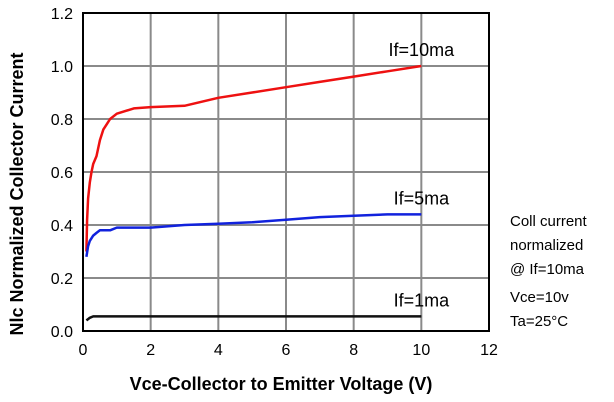 Image resolution: width=614 pixels, height=402 pixels. What do you see at coordinates (422, 300) in the screenshot?
I see `series-label-2: If=1ma` at bounding box center [422, 300].